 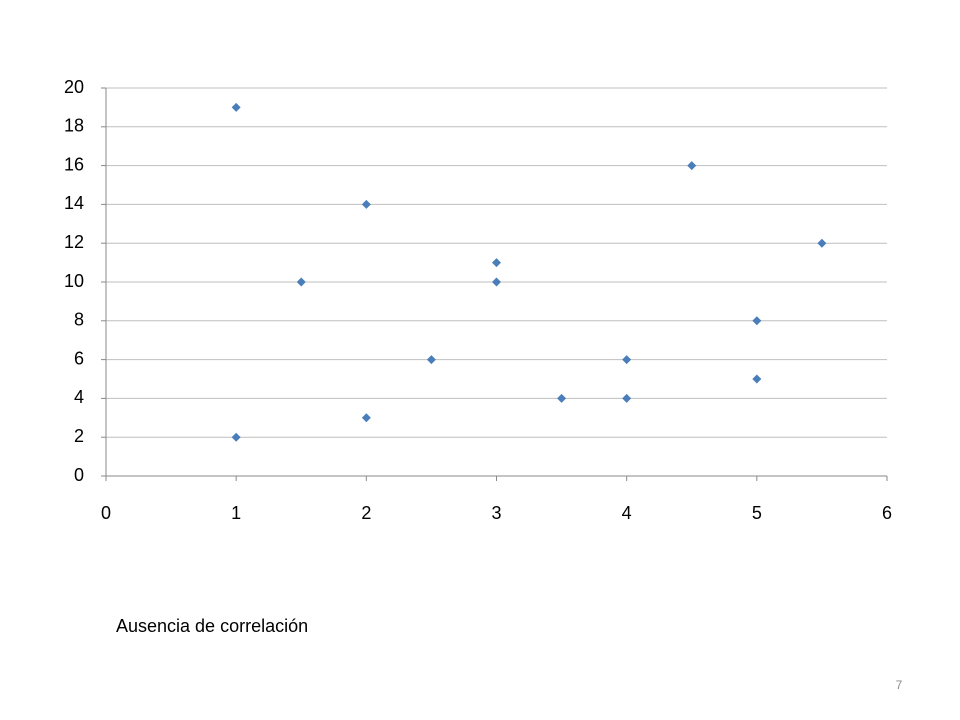 What do you see at coordinates (366, 513) in the screenshot?
I see `x-tick-label: 2` at bounding box center [366, 513].